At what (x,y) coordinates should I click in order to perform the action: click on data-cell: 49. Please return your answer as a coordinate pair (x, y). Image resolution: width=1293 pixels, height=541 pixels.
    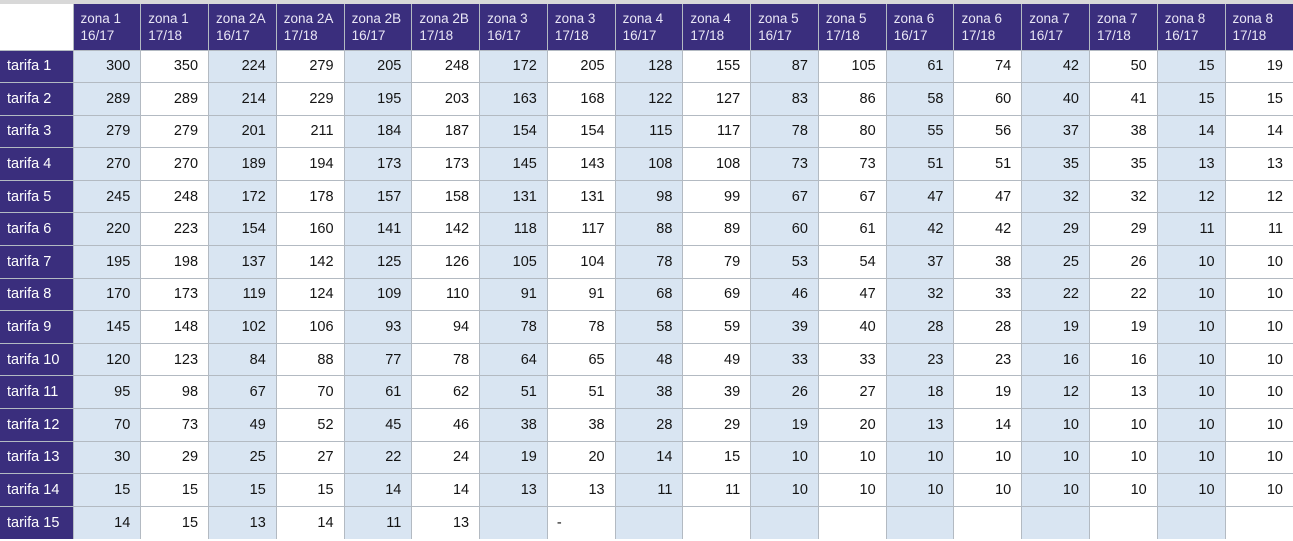
    Looking at the image, I should click on (242, 425).